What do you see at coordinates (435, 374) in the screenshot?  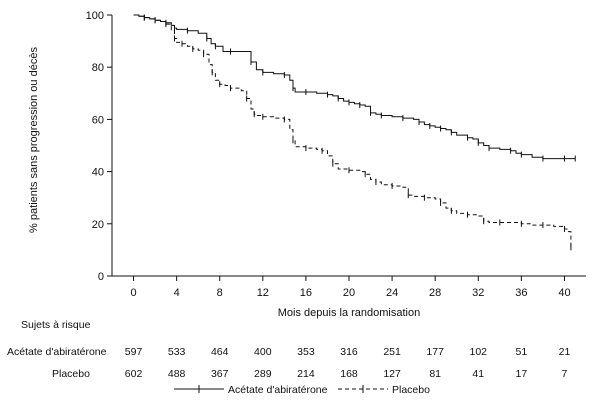 I see `risk-value: 81` at bounding box center [435, 374].